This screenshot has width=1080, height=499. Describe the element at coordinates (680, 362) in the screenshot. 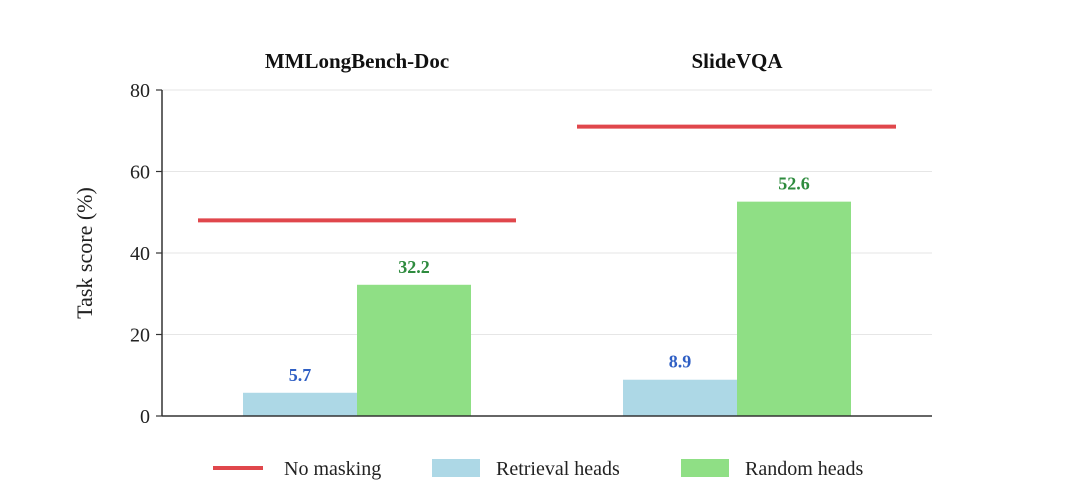

I see `bar-value-label-retrieval: 8.9` at that location.